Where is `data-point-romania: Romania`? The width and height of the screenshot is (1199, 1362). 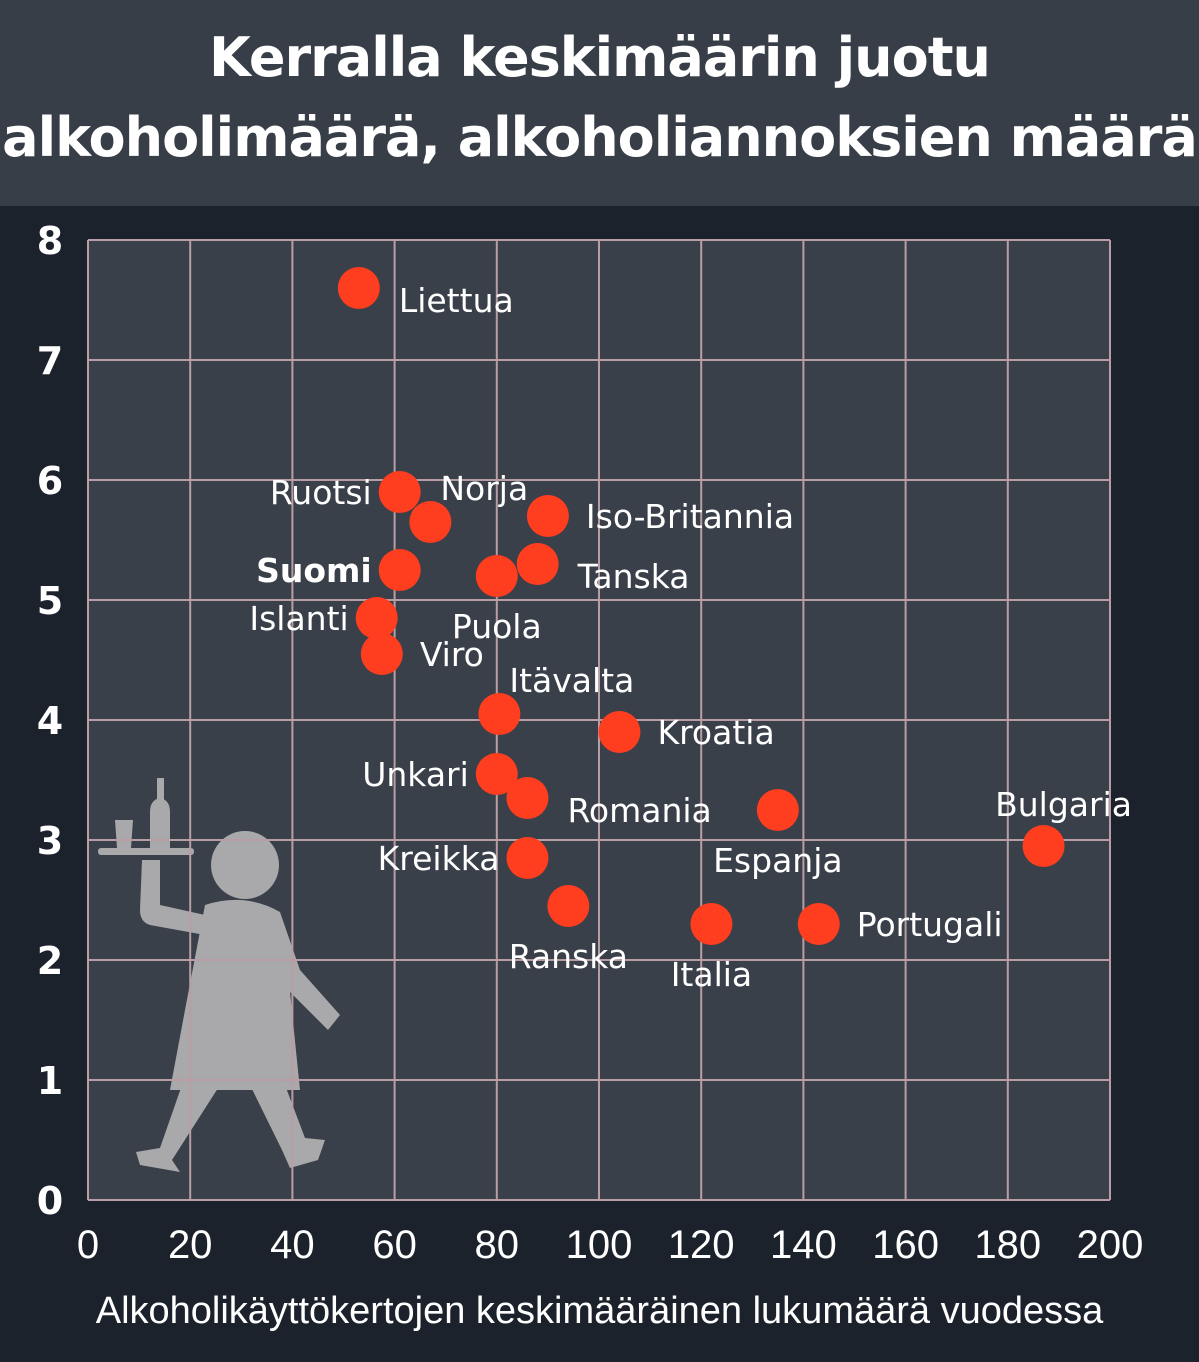
data-point-romania: Romania is located at coordinates (609, 803).